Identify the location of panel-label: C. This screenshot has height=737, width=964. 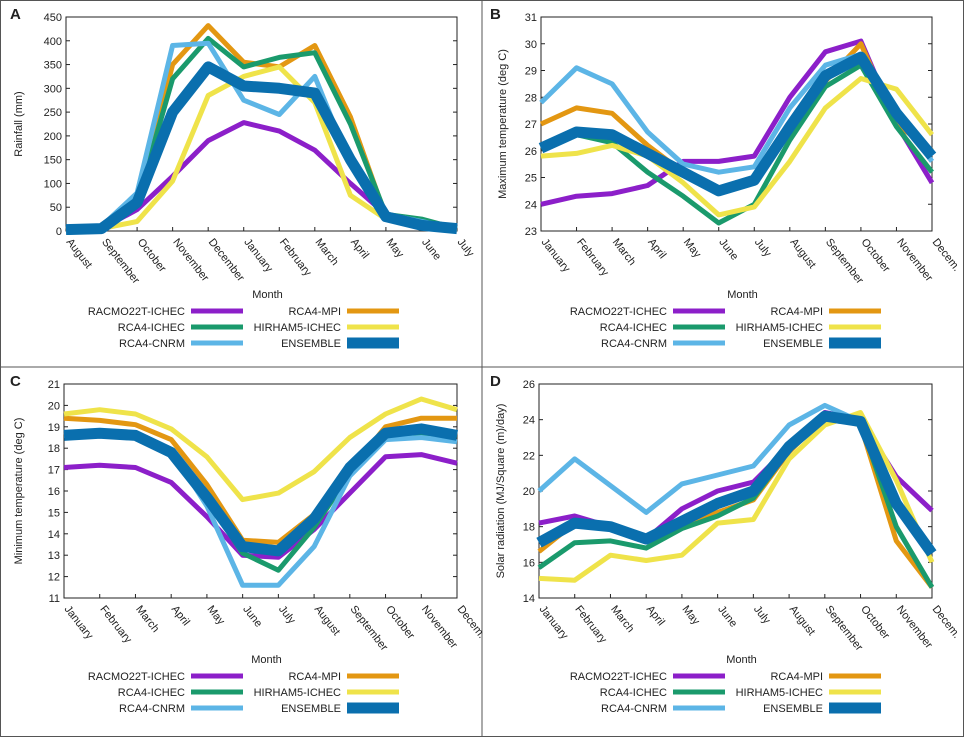
(15, 381).